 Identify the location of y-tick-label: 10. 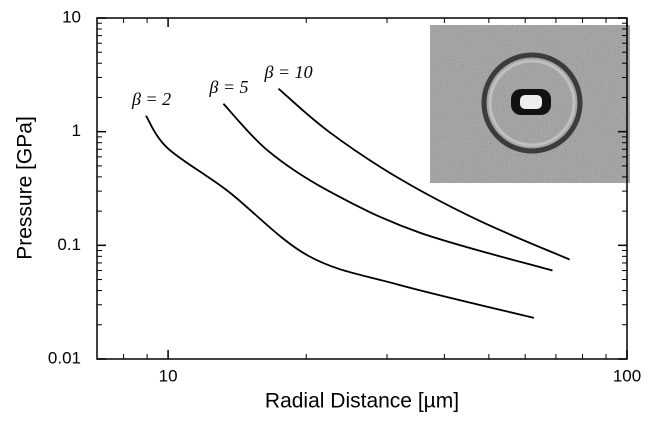
(71, 16).